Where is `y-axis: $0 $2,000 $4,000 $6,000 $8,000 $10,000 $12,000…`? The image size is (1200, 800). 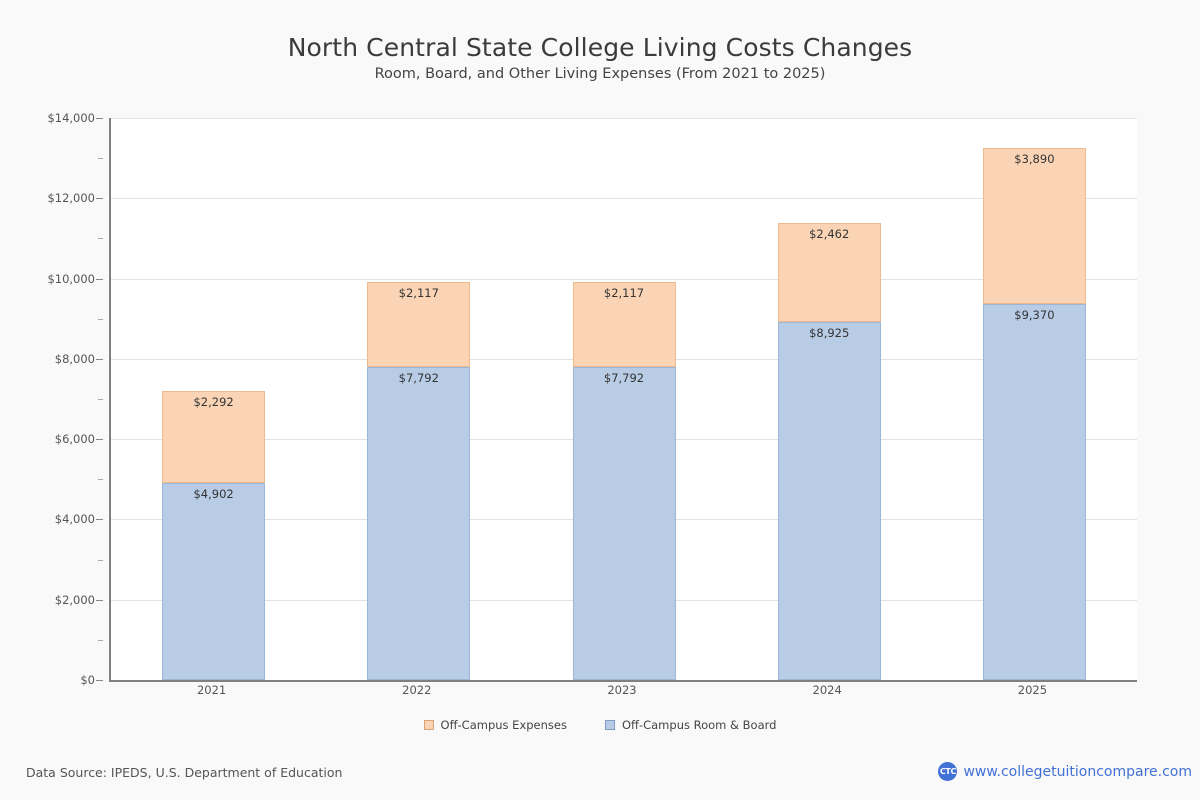
y-axis: $0 $2,000 $4,000 $6,000 $8,000 $10,000 $12,000… is located at coordinates (51, 399).